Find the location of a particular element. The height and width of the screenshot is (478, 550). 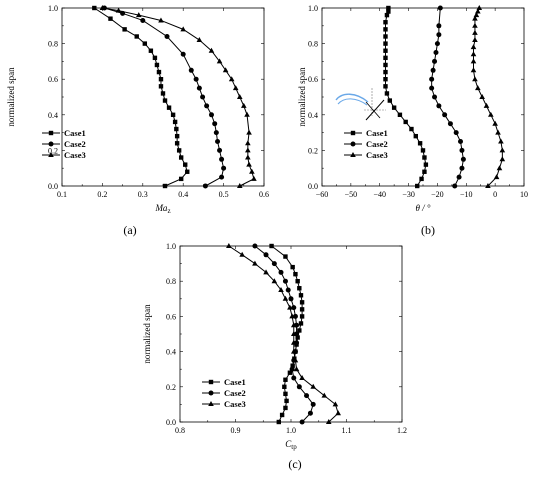

y-axis-title: normalized span is located at coordinates (302, 97).